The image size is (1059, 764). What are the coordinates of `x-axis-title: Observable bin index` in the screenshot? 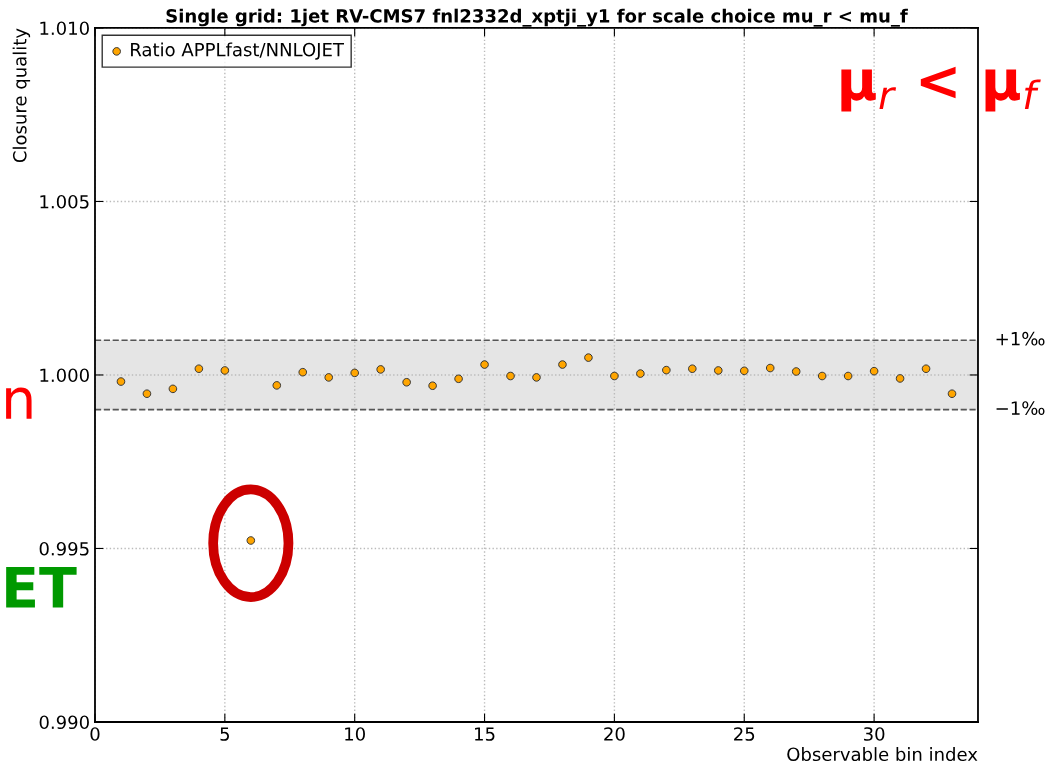 It's located at (882, 754).